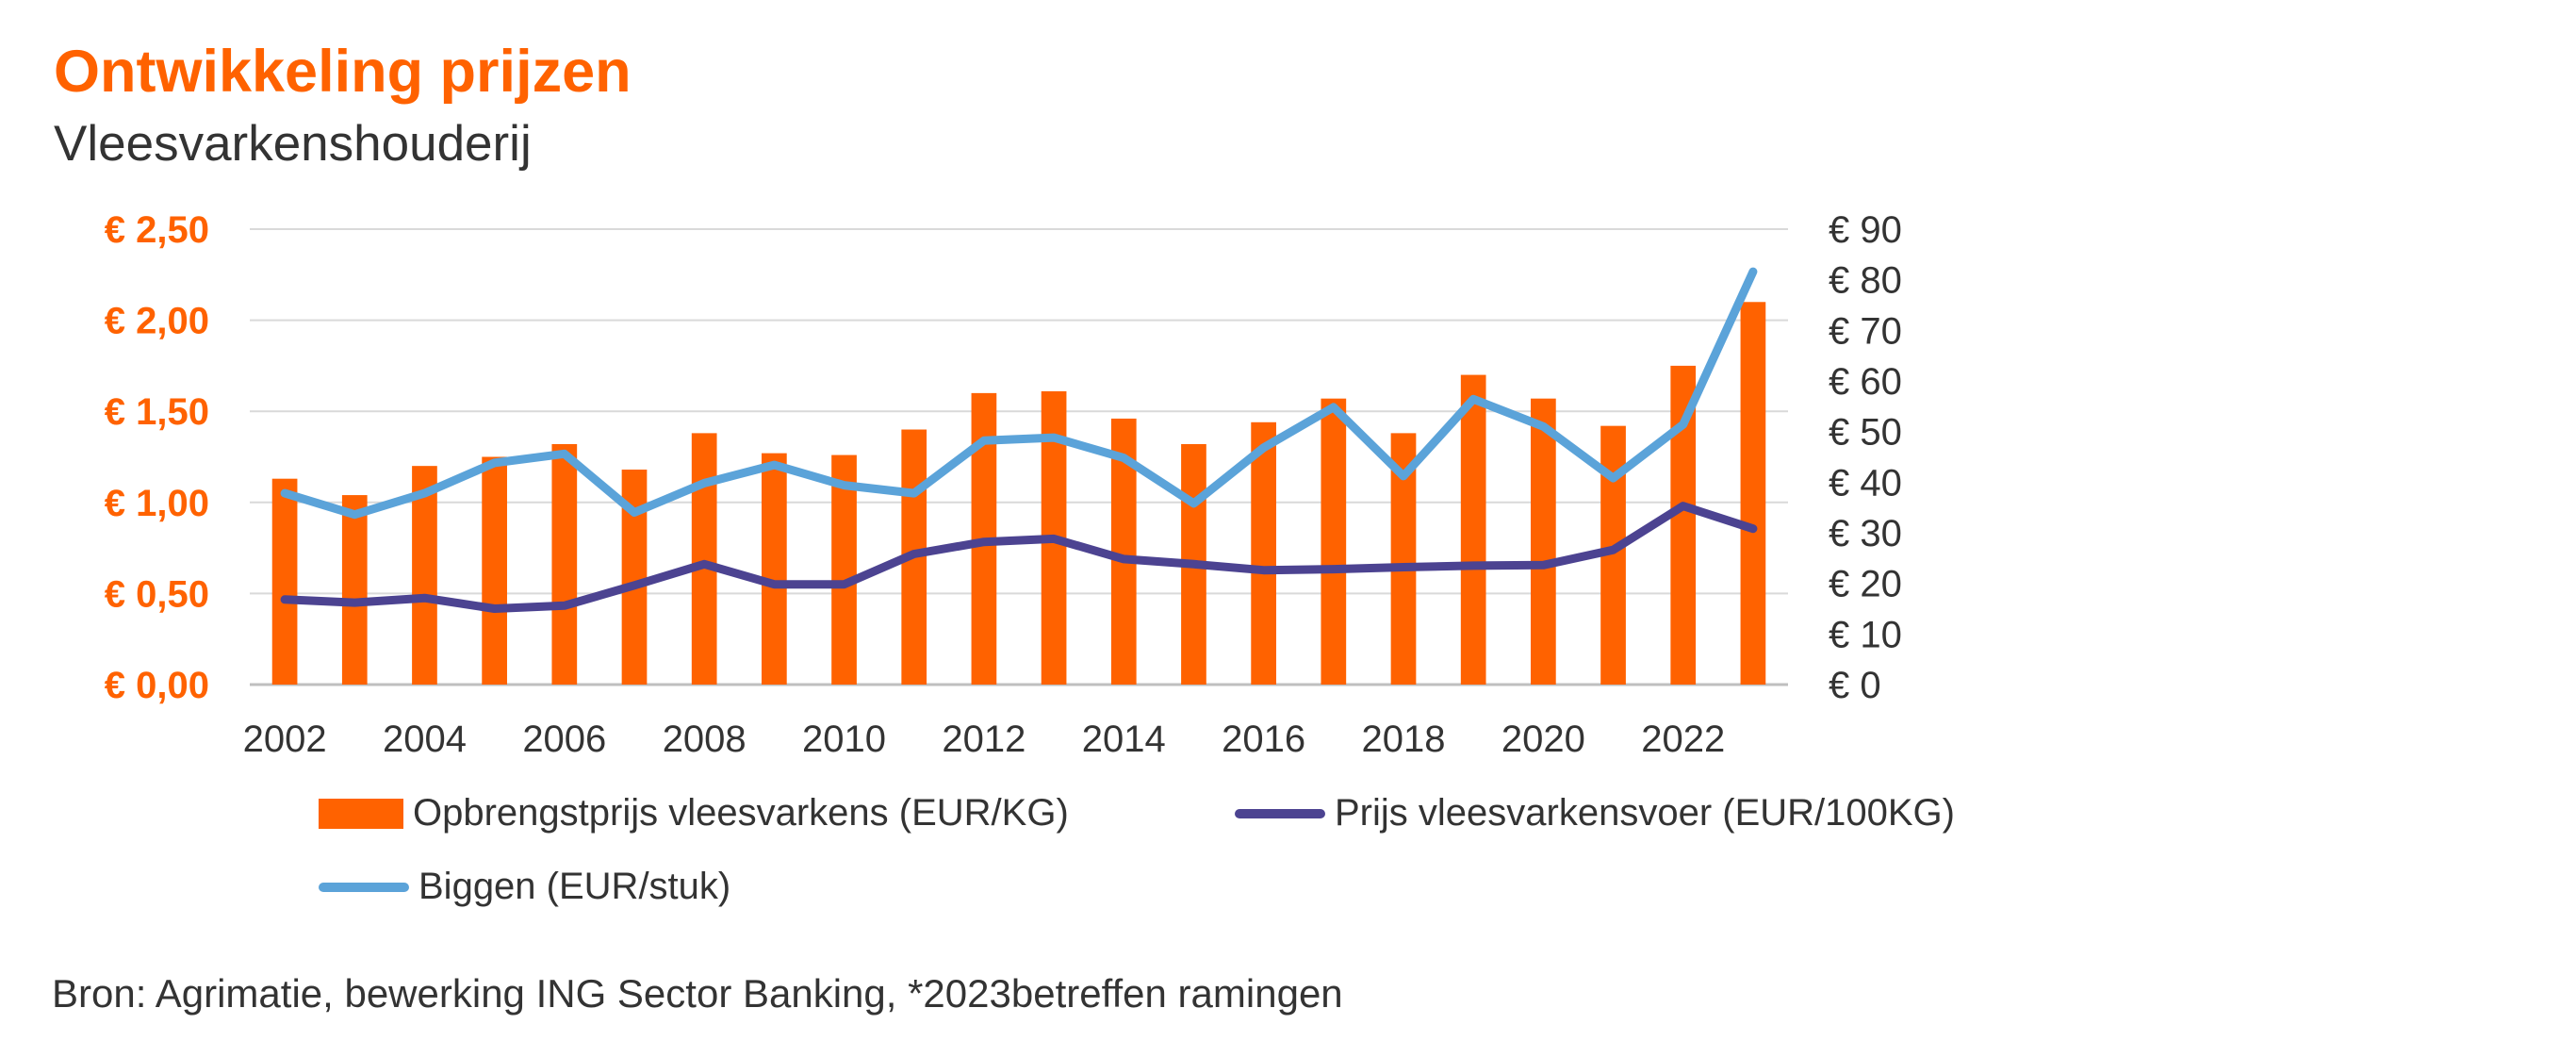  Describe the element at coordinates (157, 230) in the screenshot. I see `y-left-tick-label: € 2,50` at that location.